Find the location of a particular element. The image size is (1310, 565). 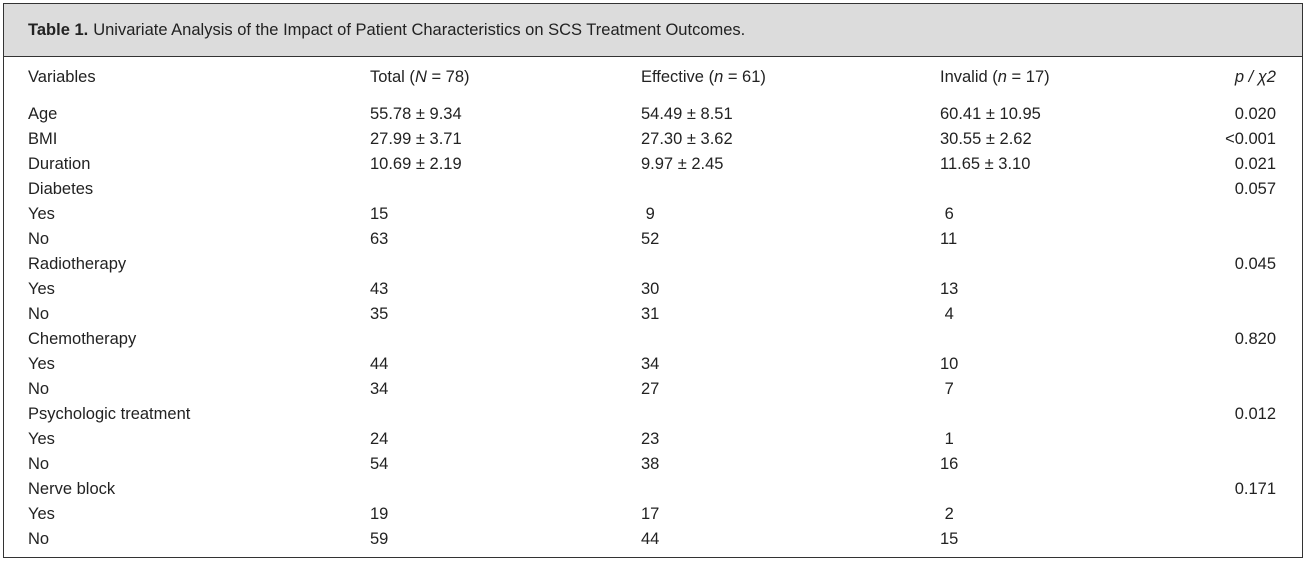

cell-invalid: 60.41 ± 10.95 is located at coordinates (990, 114).